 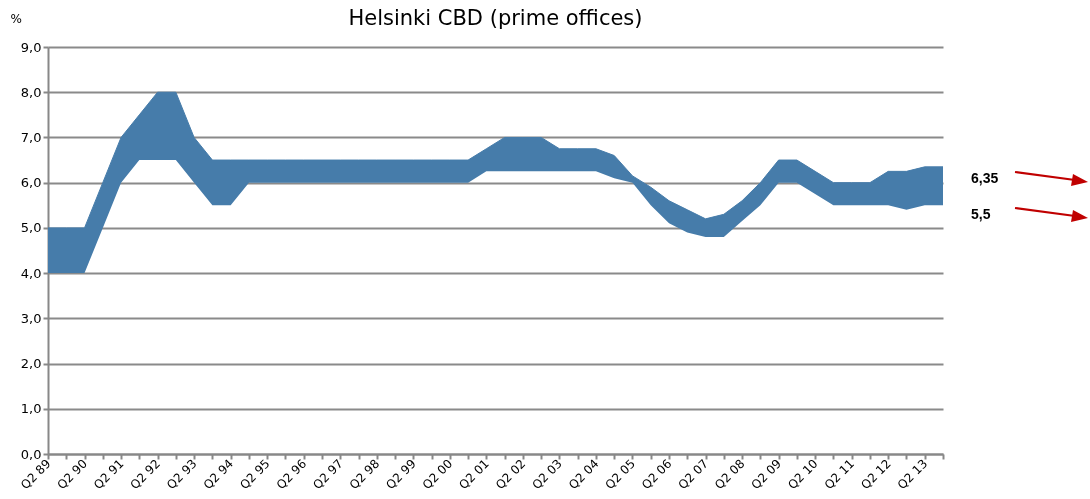 What do you see at coordinates (255, 474) in the screenshot?
I see `x-tick-label: Q2 95` at bounding box center [255, 474].